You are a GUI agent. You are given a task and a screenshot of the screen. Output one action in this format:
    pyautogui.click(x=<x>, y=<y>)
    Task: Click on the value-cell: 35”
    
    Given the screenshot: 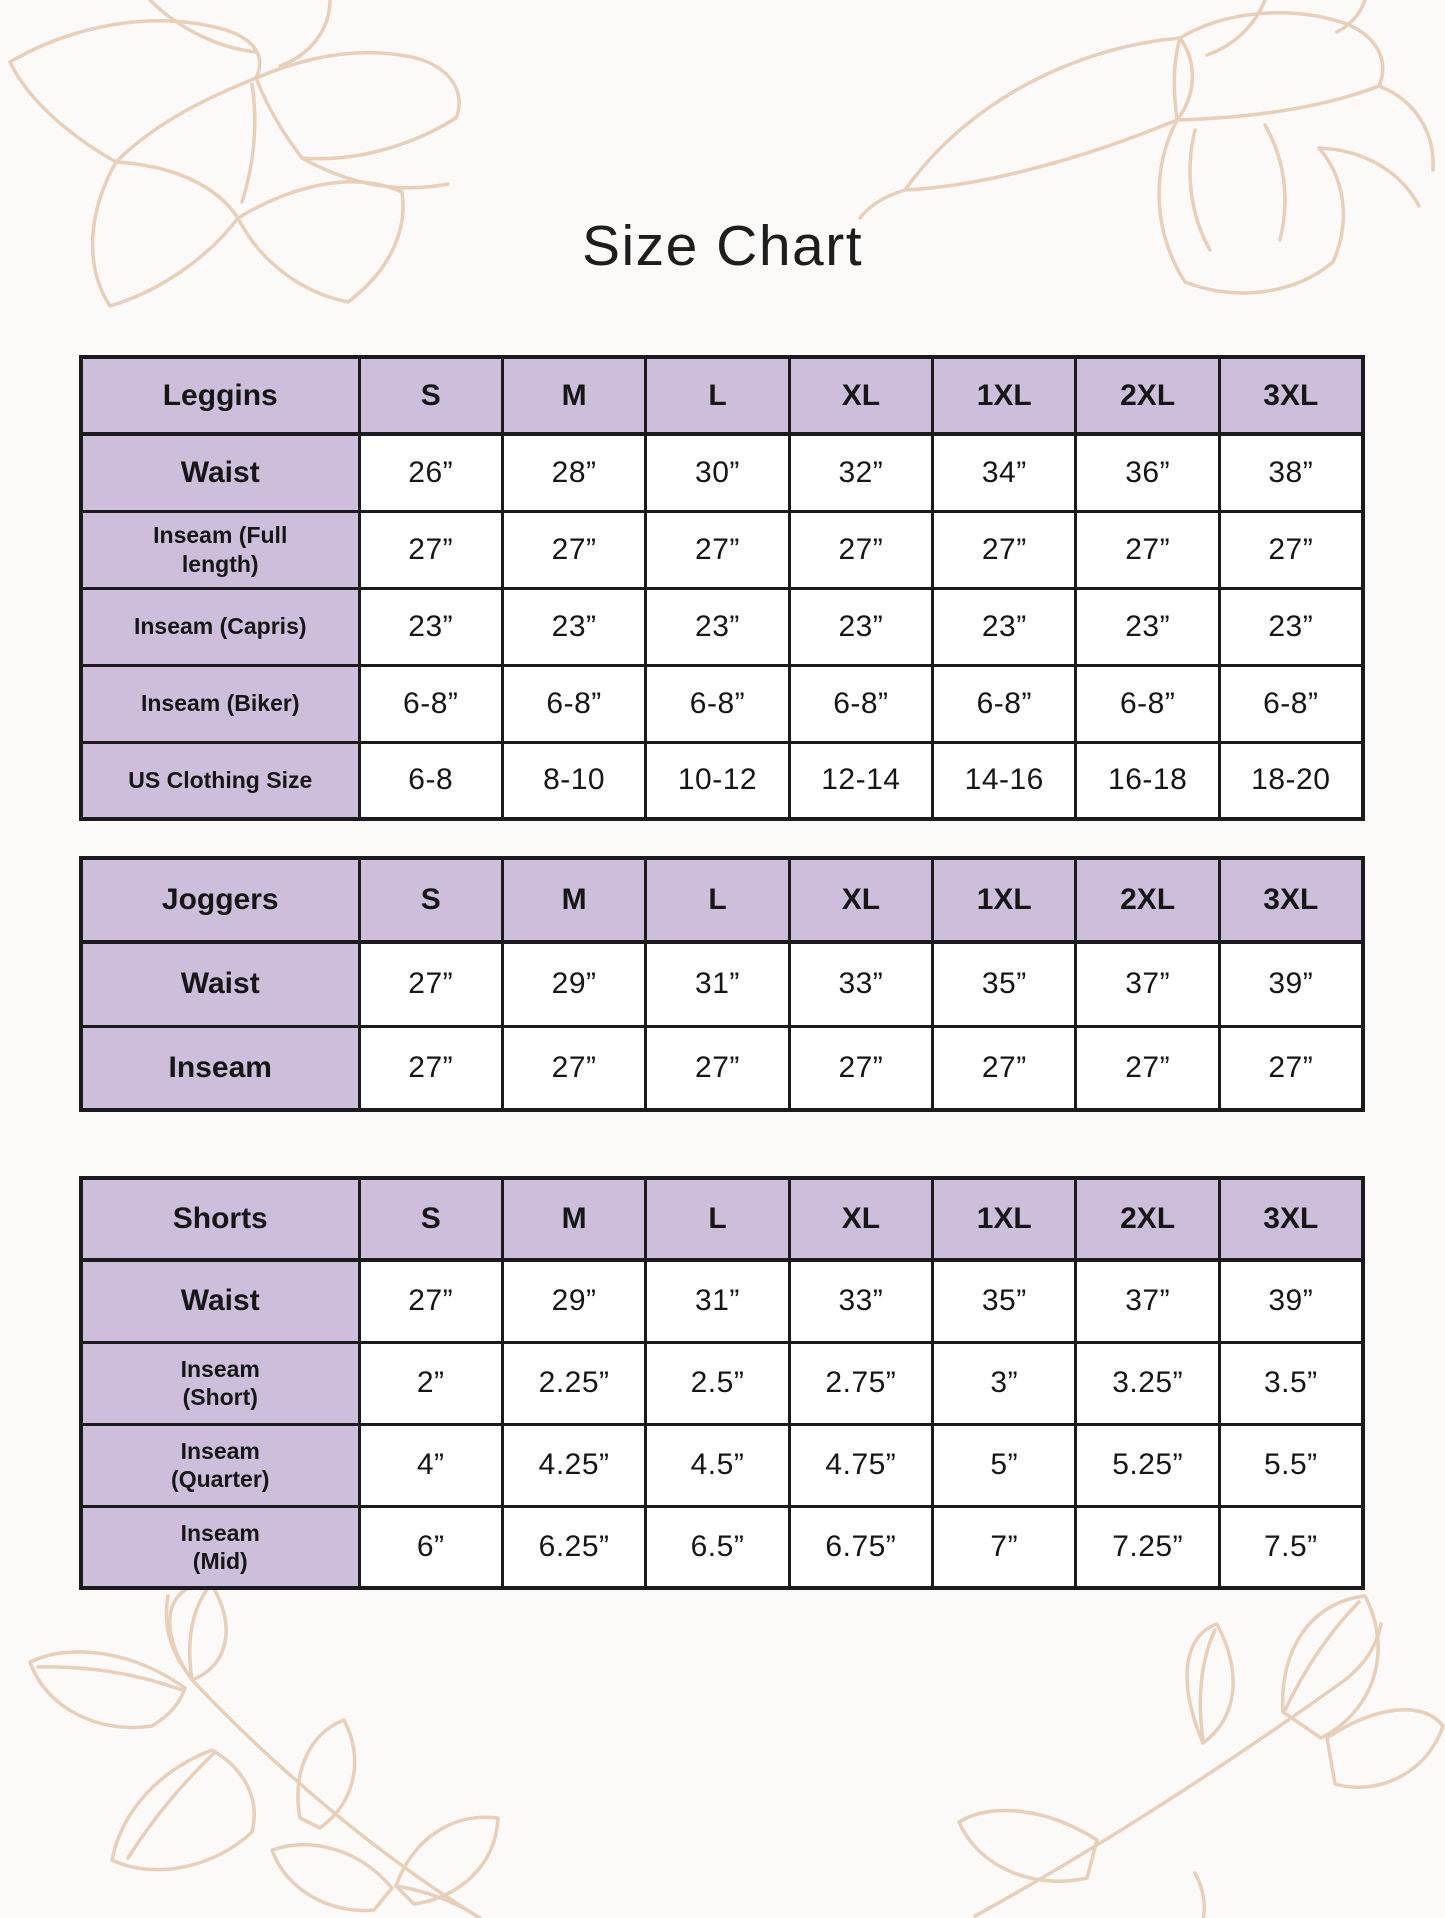 What is the action you would take?
    pyautogui.click(x=1004, y=984)
    